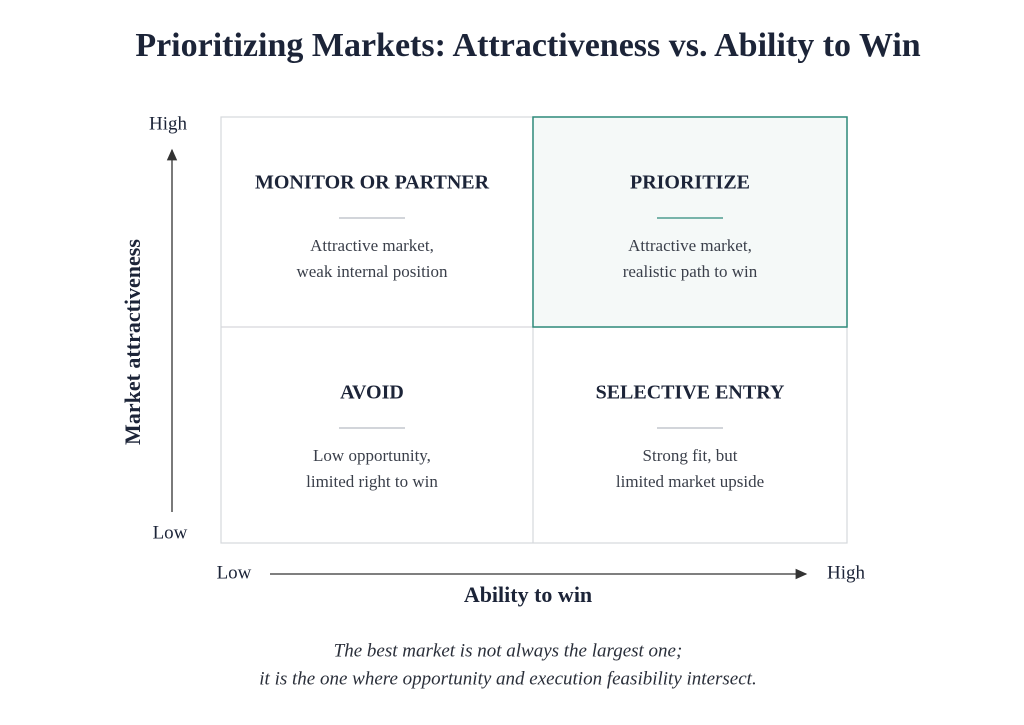 The height and width of the screenshot is (725, 1024). I want to click on quadrant-desc: Strong fit, but, so click(690, 455).